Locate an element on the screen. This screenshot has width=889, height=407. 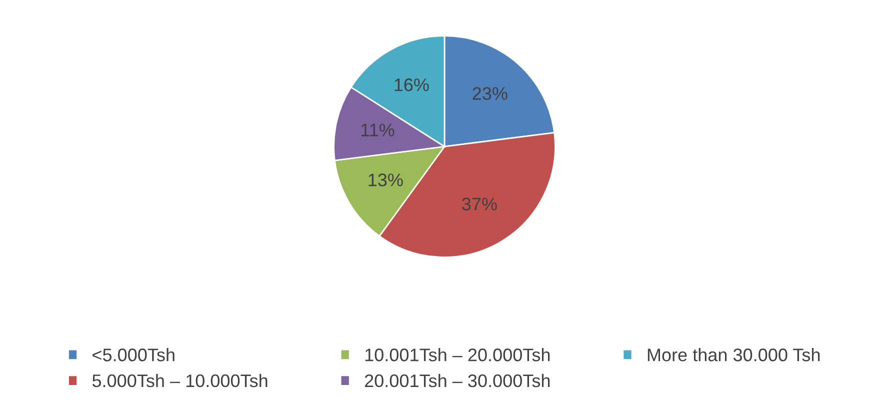
data-label: 37% is located at coordinates (479, 204).